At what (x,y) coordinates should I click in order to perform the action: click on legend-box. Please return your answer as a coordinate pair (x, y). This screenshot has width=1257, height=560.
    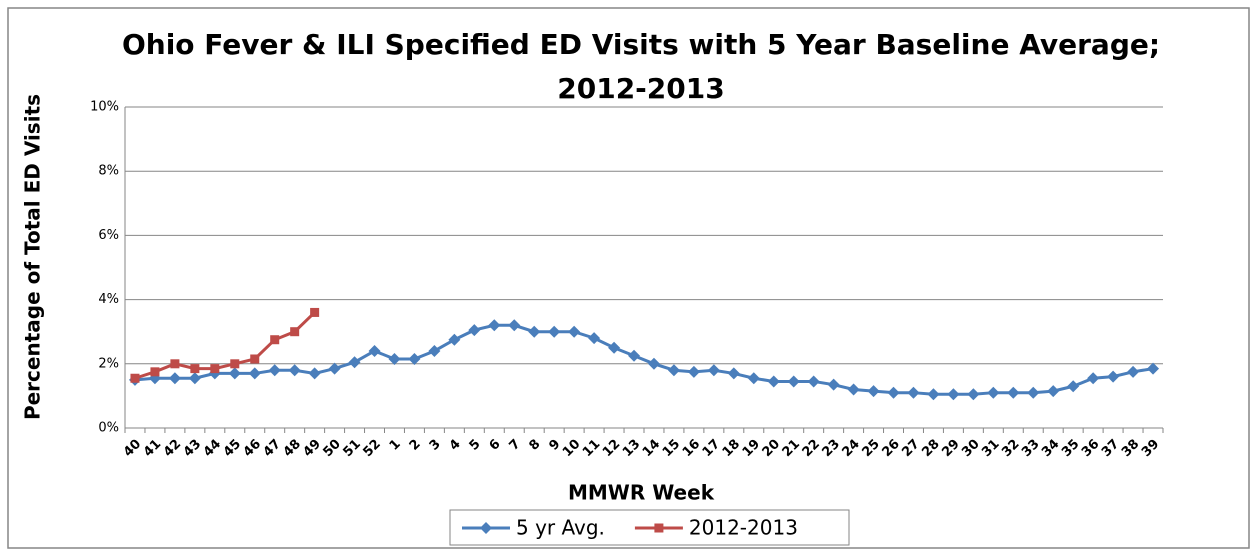
    Looking at the image, I should click on (649, 527).